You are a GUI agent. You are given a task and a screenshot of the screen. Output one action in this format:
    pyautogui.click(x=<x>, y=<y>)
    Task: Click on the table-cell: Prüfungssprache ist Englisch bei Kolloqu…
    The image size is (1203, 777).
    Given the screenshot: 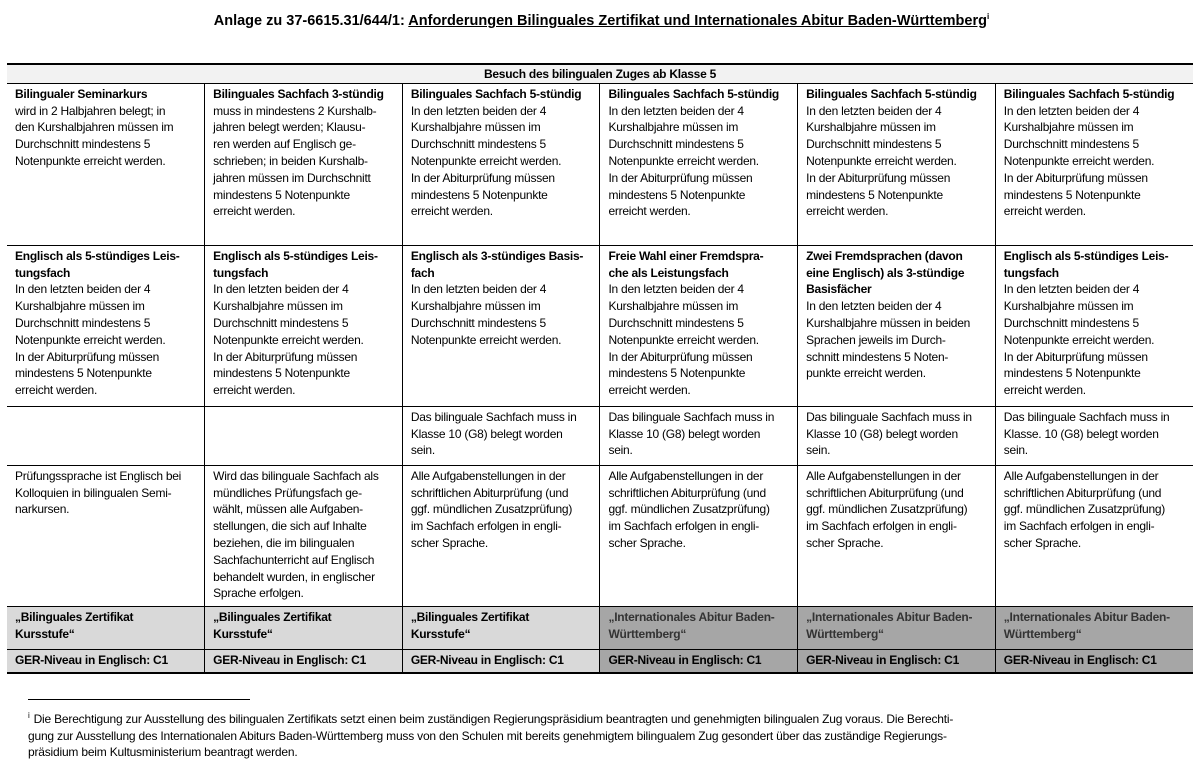 What is the action you would take?
    pyautogui.click(x=106, y=536)
    